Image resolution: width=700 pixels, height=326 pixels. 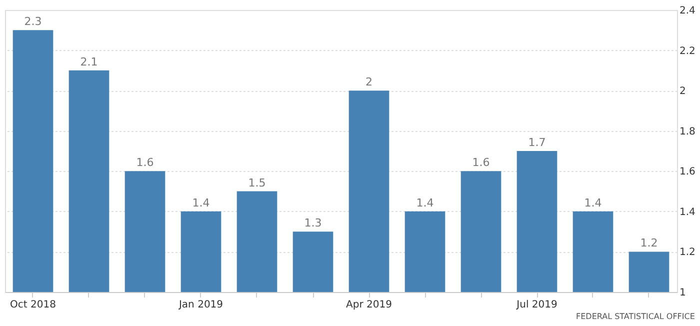 What do you see at coordinates (33, 305) in the screenshot?
I see `x-tick-label: Oct 2018` at bounding box center [33, 305].